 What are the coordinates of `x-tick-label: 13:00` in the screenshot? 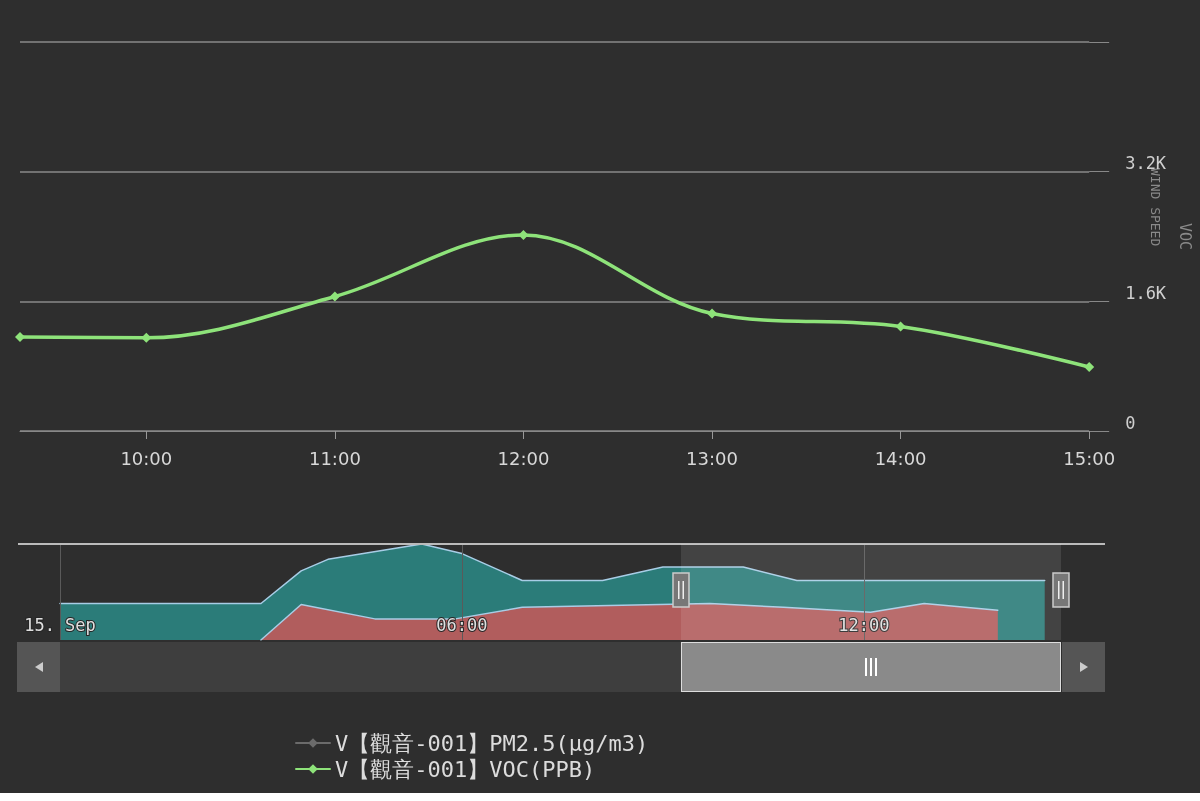 It's located at (712, 458).